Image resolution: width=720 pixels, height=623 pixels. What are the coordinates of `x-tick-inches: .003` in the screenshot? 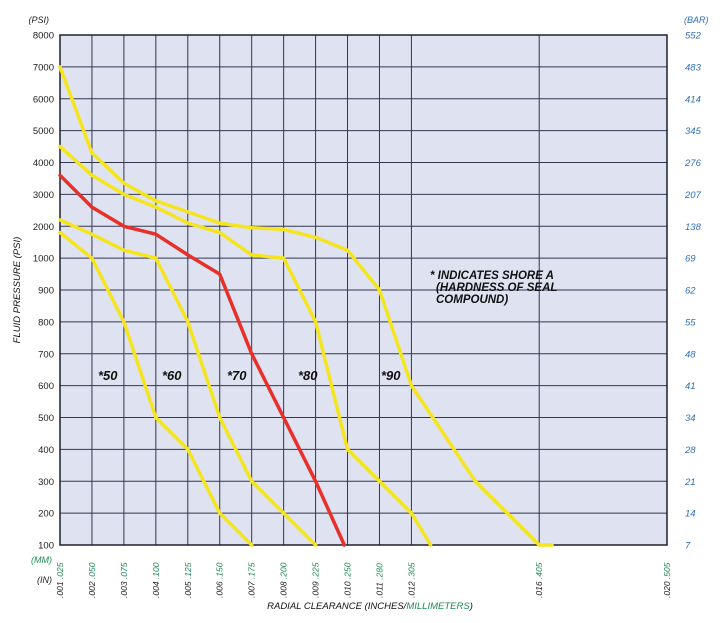 It's located at (124, 588).